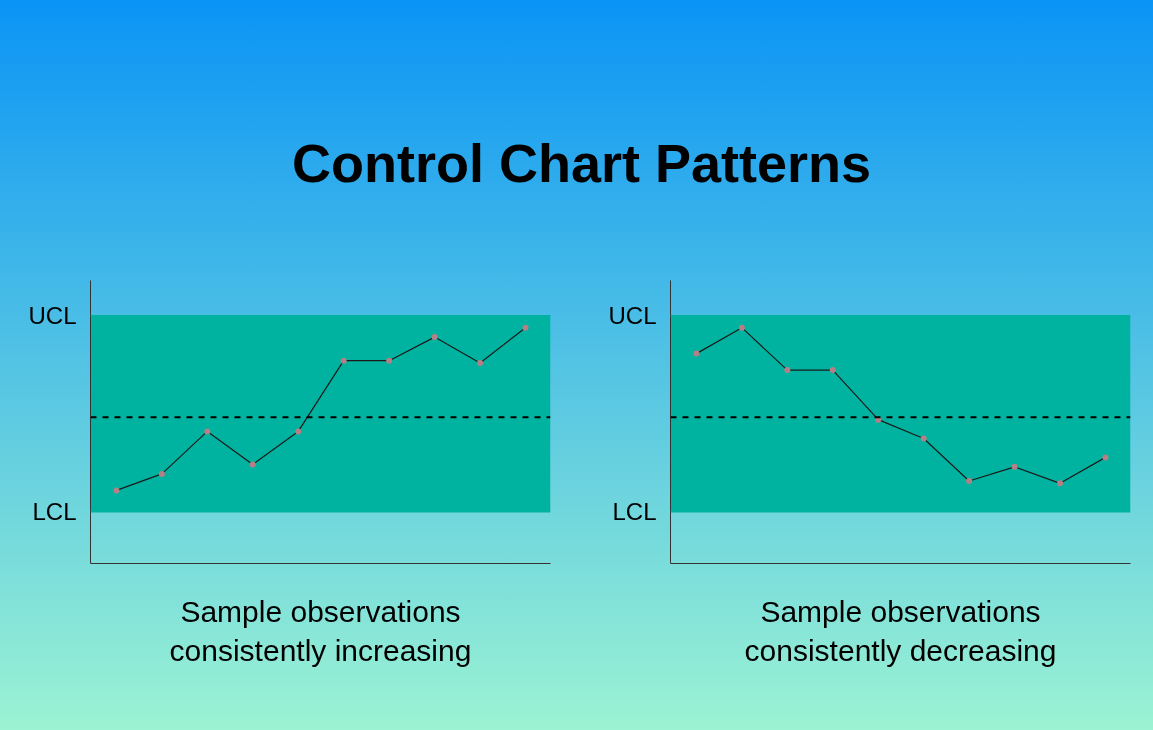  Describe the element at coordinates (320, 631) in the screenshot. I see `x-axis-title: Sample observations consistently increasing` at that location.